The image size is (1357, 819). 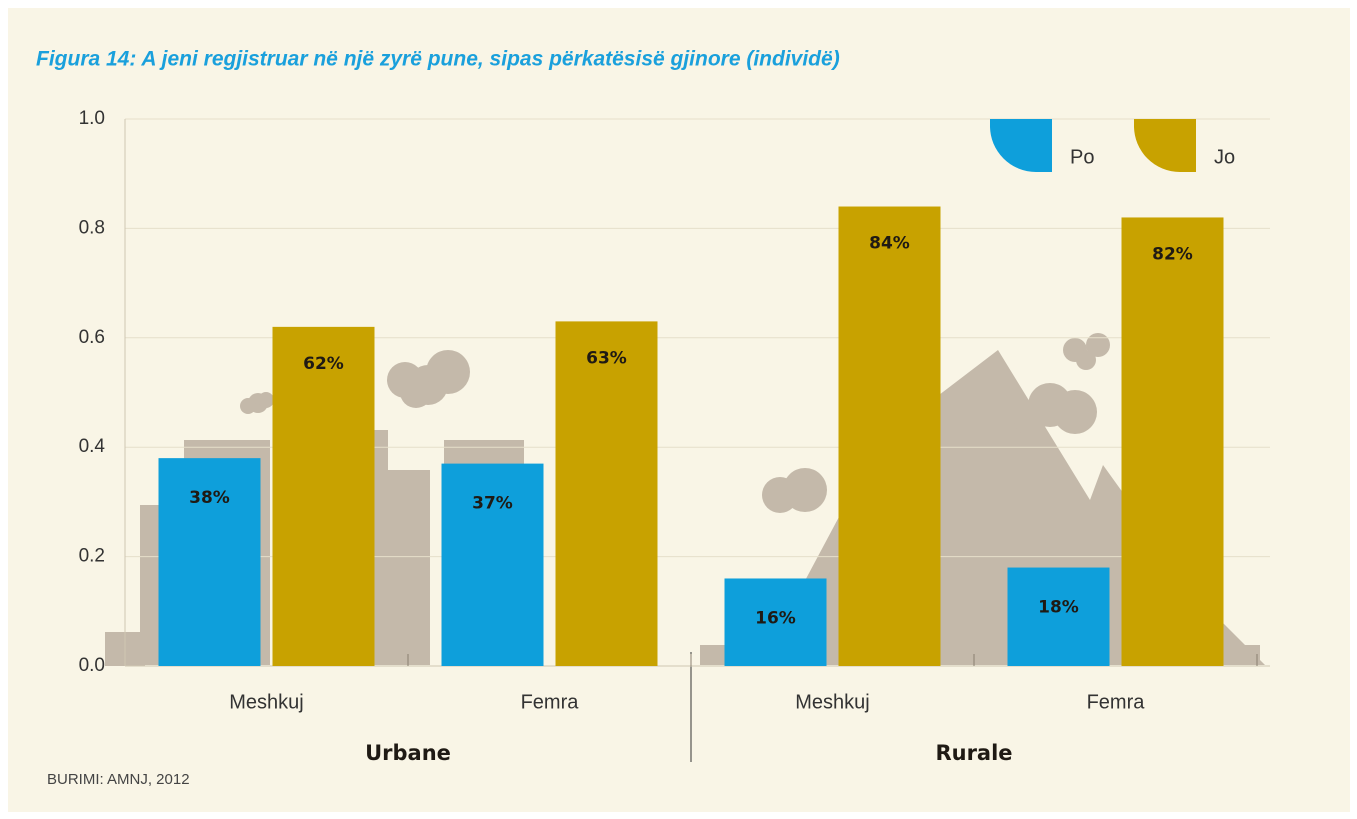 I want to click on value-label: 62%, so click(x=323, y=364).